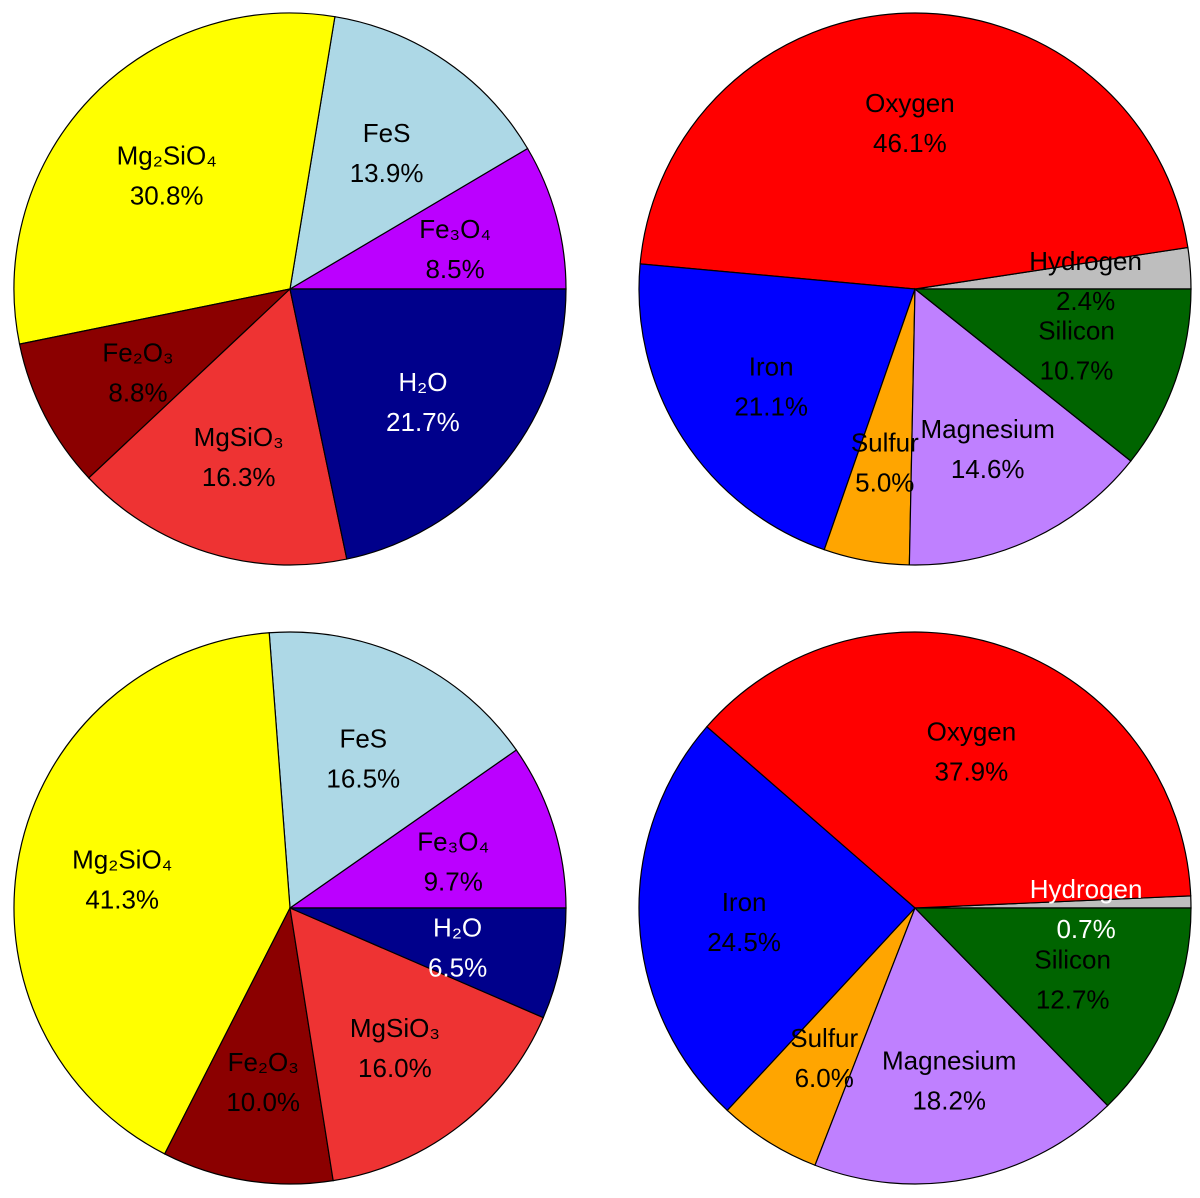 The height and width of the screenshot is (1198, 1200). Describe the element at coordinates (239, 477) in the screenshot. I see `slice-percent-label: 16.3%` at that location.